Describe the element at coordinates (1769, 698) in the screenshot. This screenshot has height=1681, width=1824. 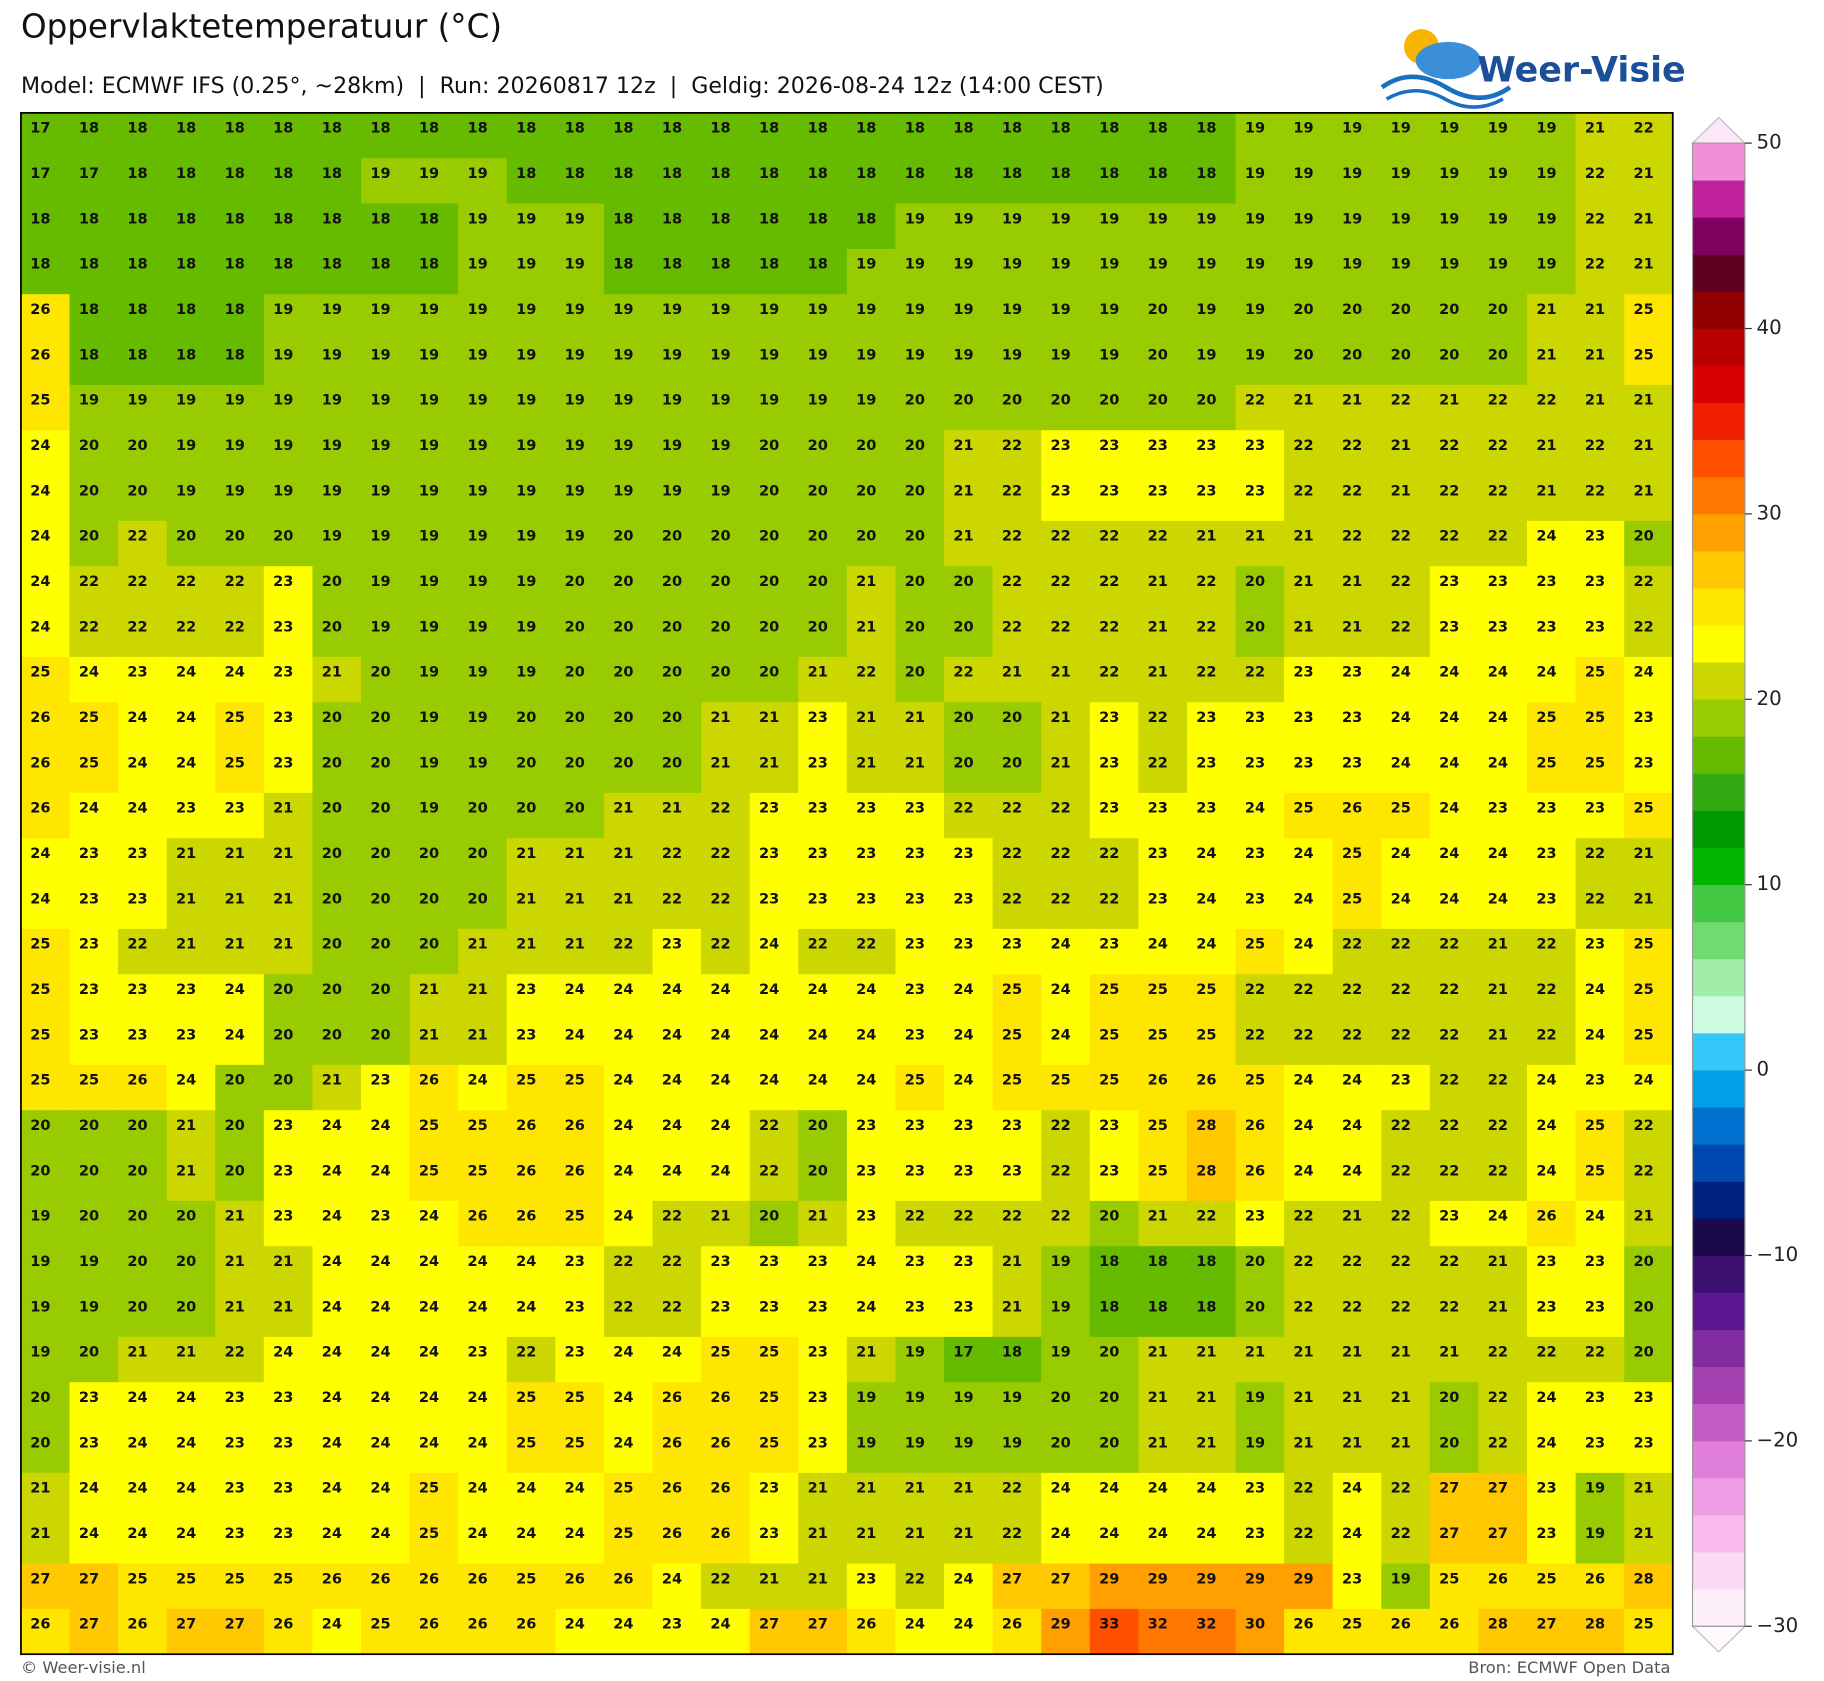
I see `colorbar-tick-label: 20` at that location.